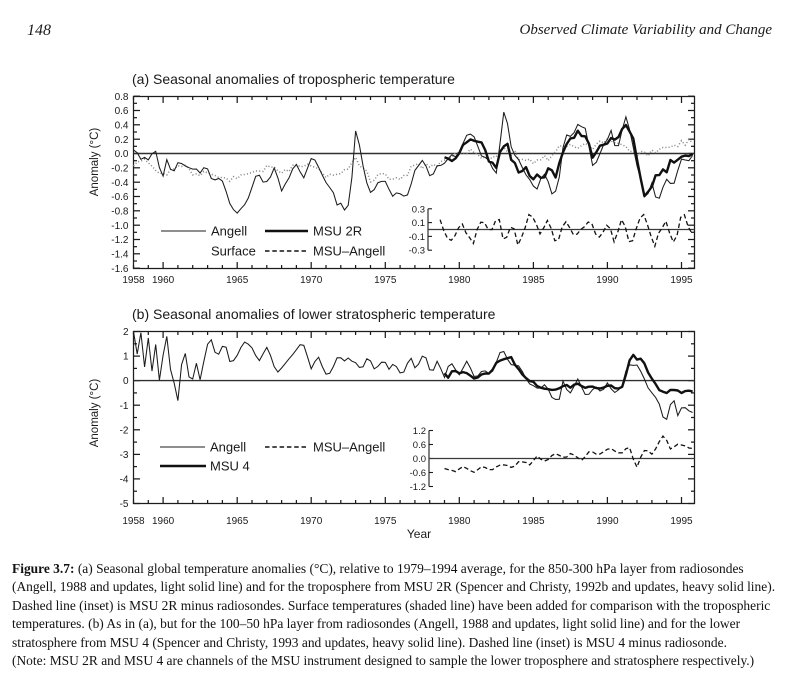  Describe the element at coordinates (124, 406) in the screenshot. I see `svg-text: -1` at that location.